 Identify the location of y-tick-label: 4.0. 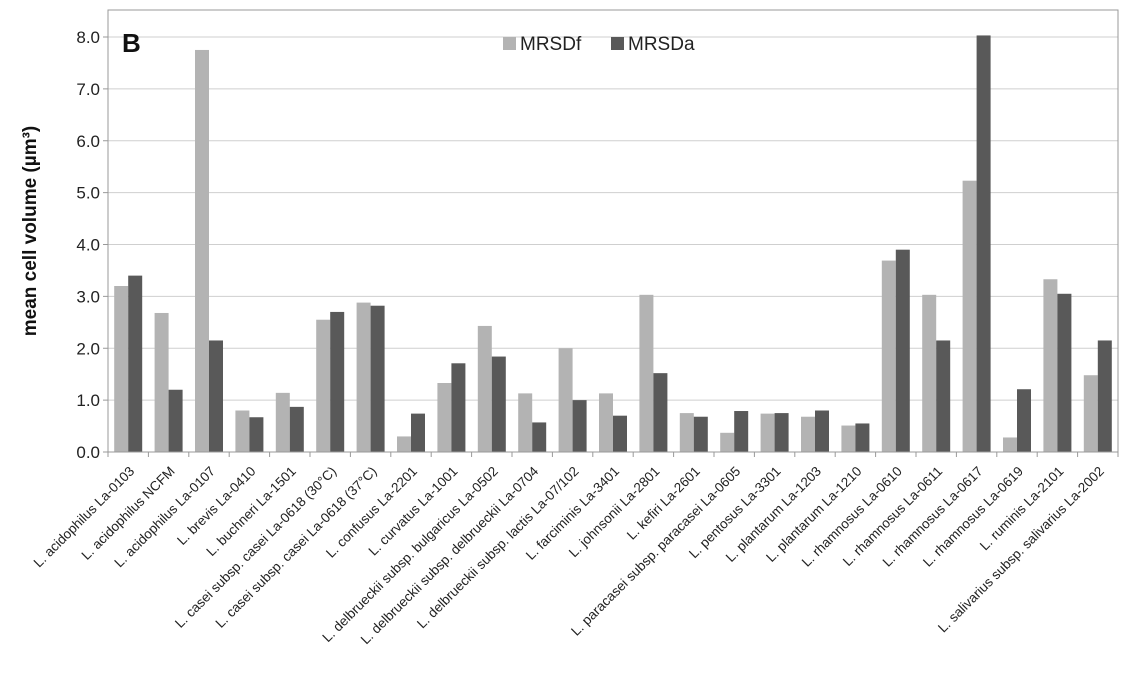
(88, 245).